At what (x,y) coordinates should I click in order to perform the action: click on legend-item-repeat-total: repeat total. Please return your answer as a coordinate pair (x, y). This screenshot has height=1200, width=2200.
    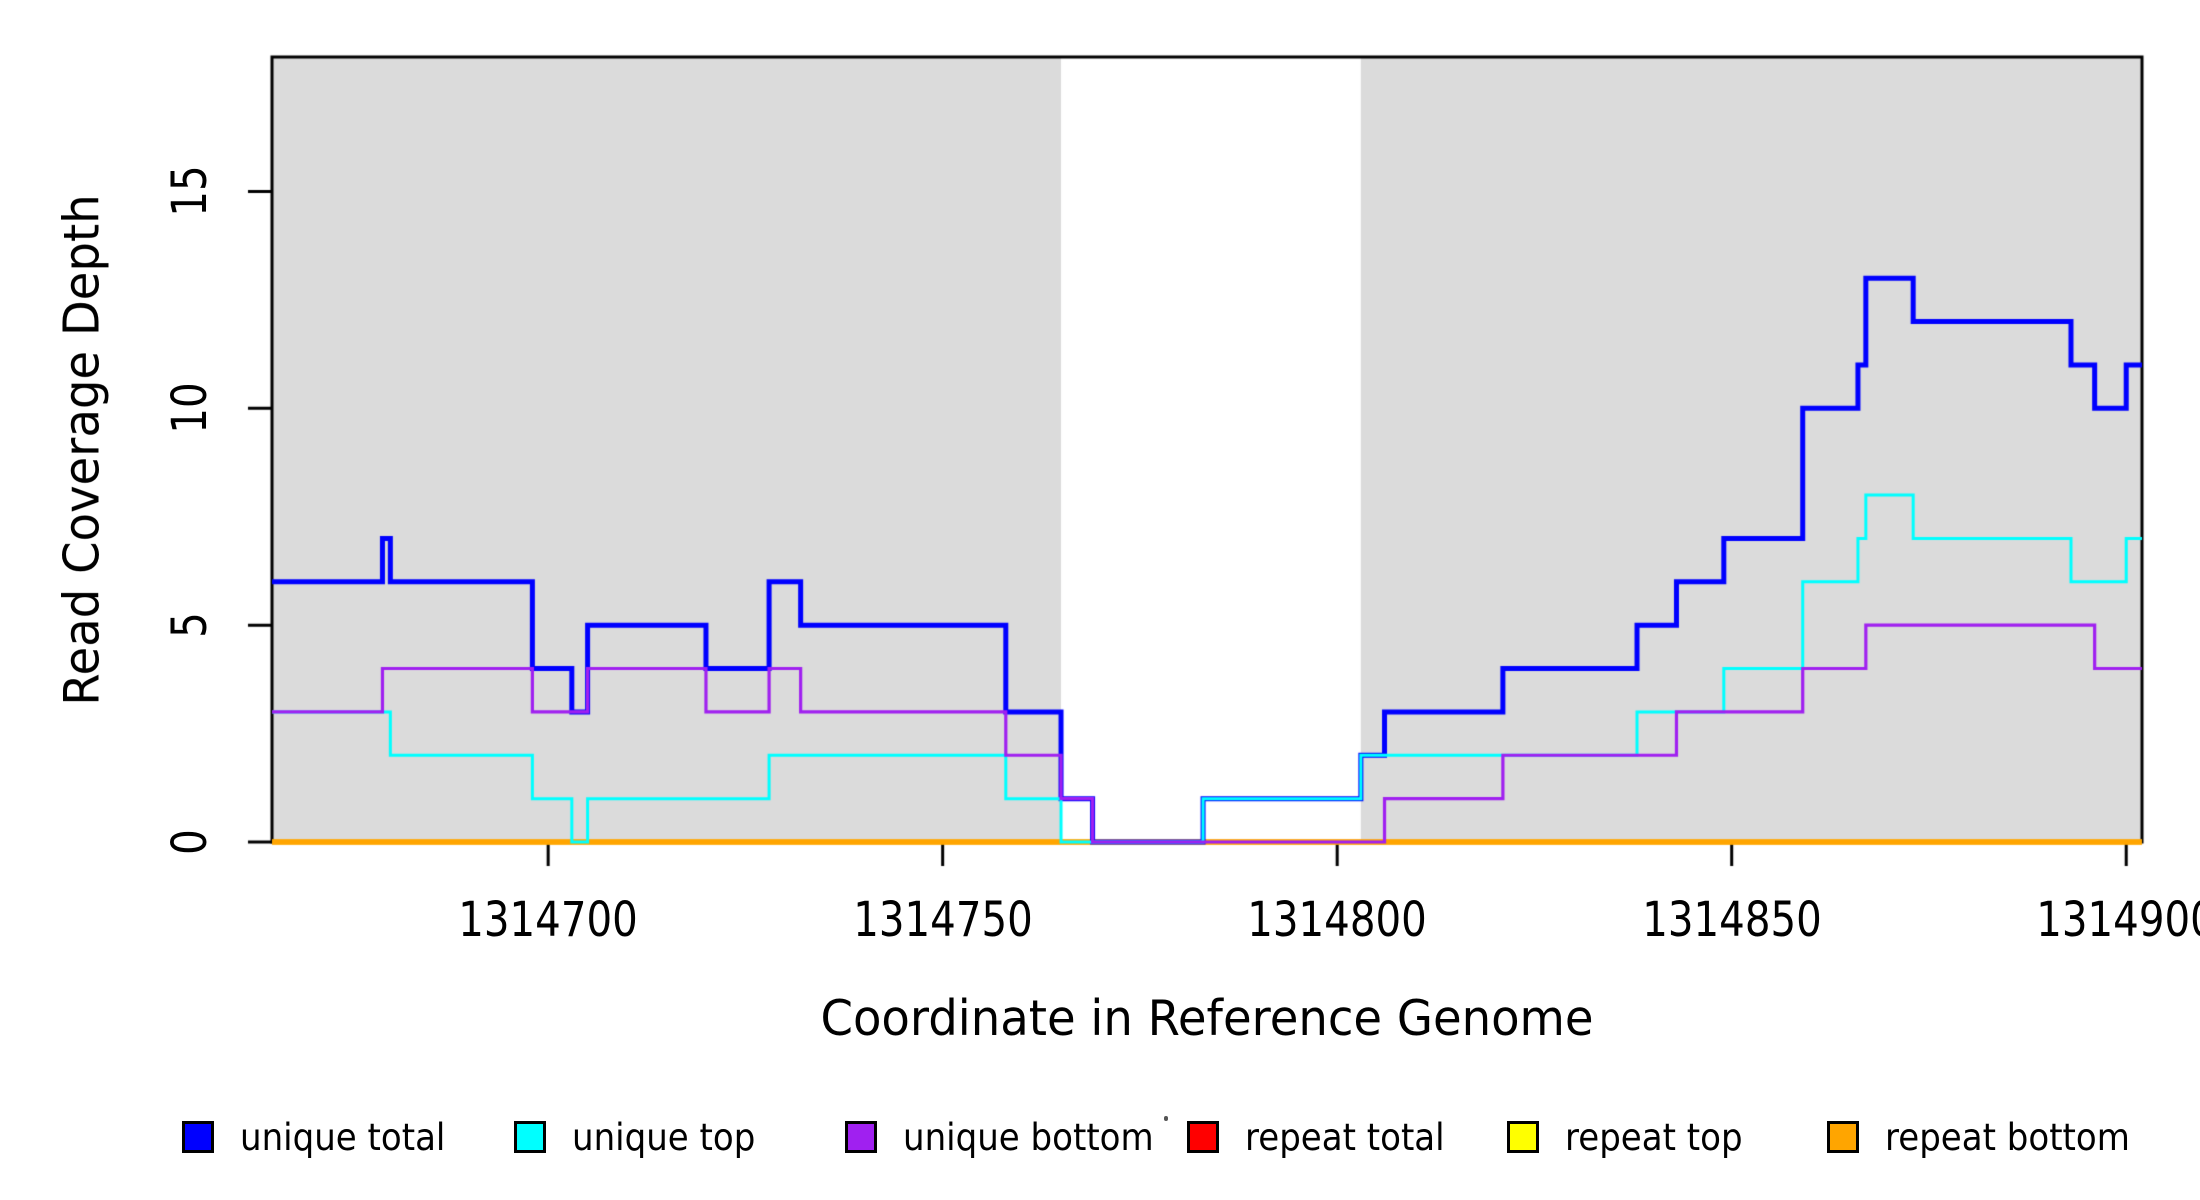
    Looking at the image, I should click on (1324, 1137).